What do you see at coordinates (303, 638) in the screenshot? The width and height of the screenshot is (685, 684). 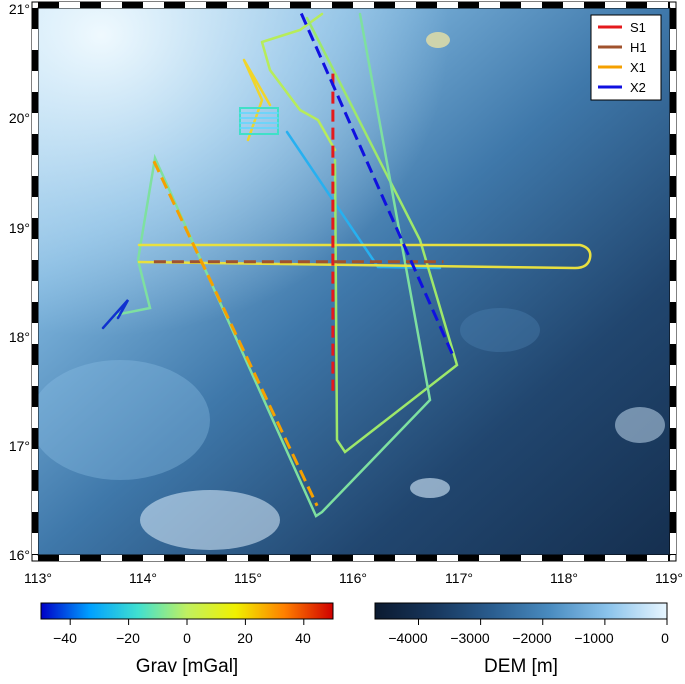 I see `grav-tick-label: 40` at bounding box center [303, 638].